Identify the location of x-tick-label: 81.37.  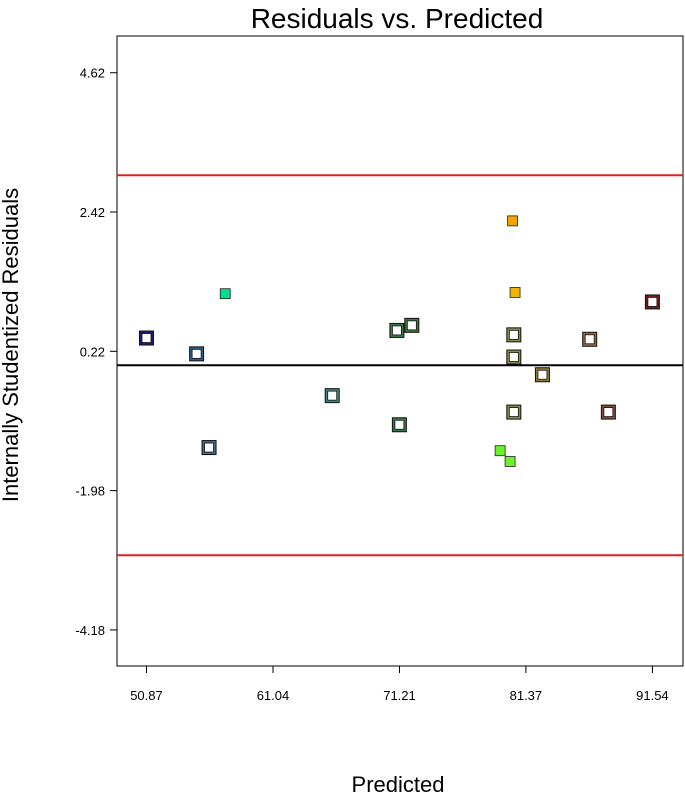
(526, 695).